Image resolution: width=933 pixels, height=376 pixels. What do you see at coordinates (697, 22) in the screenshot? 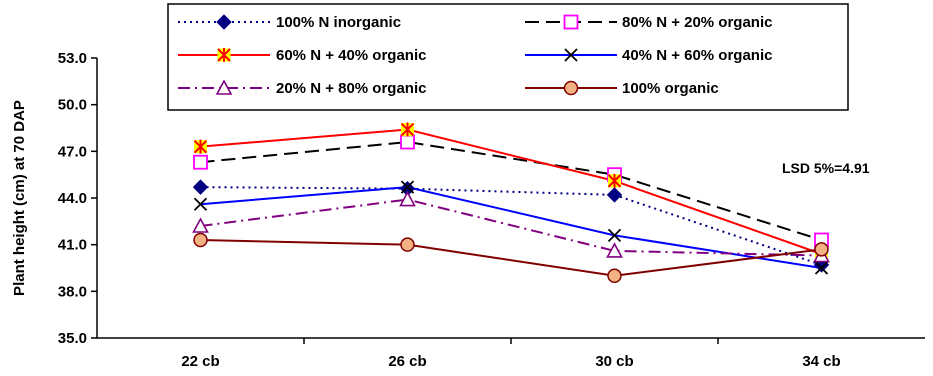
I see `legend-label: 80% N + 20% organic` at bounding box center [697, 22].